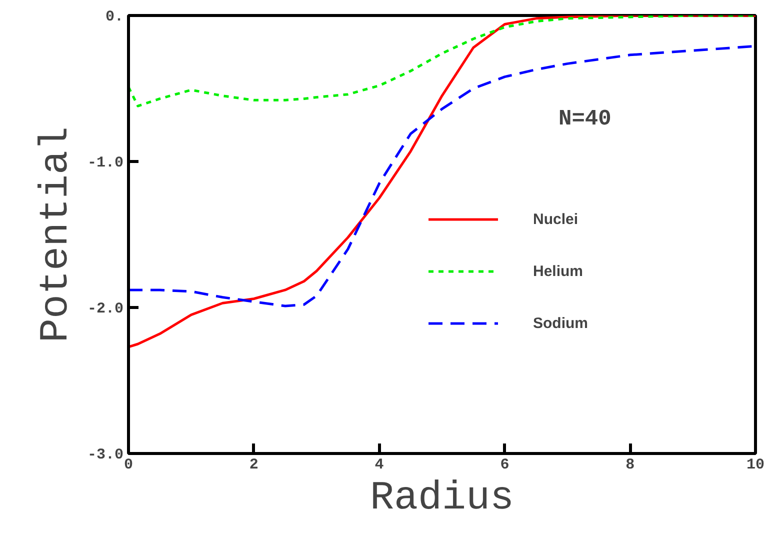  Describe the element at coordinates (585, 119) in the screenshot. I see `annotation: N=40` at that location.